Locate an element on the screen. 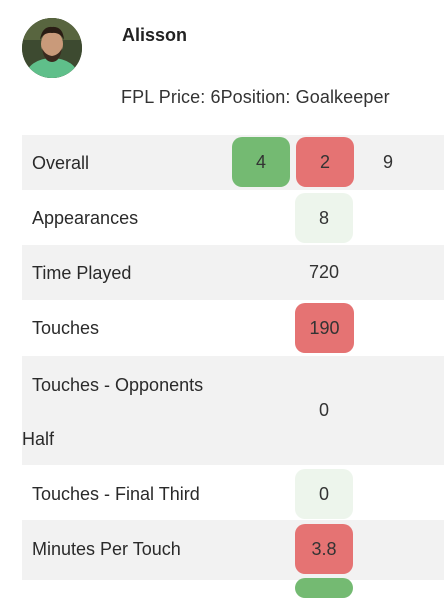  stat-row-time-played: Time Played 720 is located at coordinates (233, 272).